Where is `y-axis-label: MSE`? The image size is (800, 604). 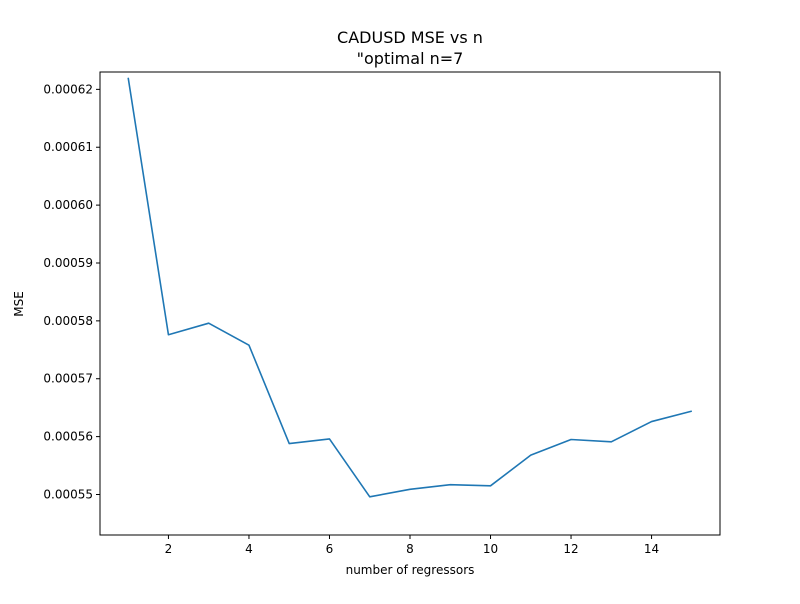
y-axis-label: MSE is located at coordinates (19, 304).